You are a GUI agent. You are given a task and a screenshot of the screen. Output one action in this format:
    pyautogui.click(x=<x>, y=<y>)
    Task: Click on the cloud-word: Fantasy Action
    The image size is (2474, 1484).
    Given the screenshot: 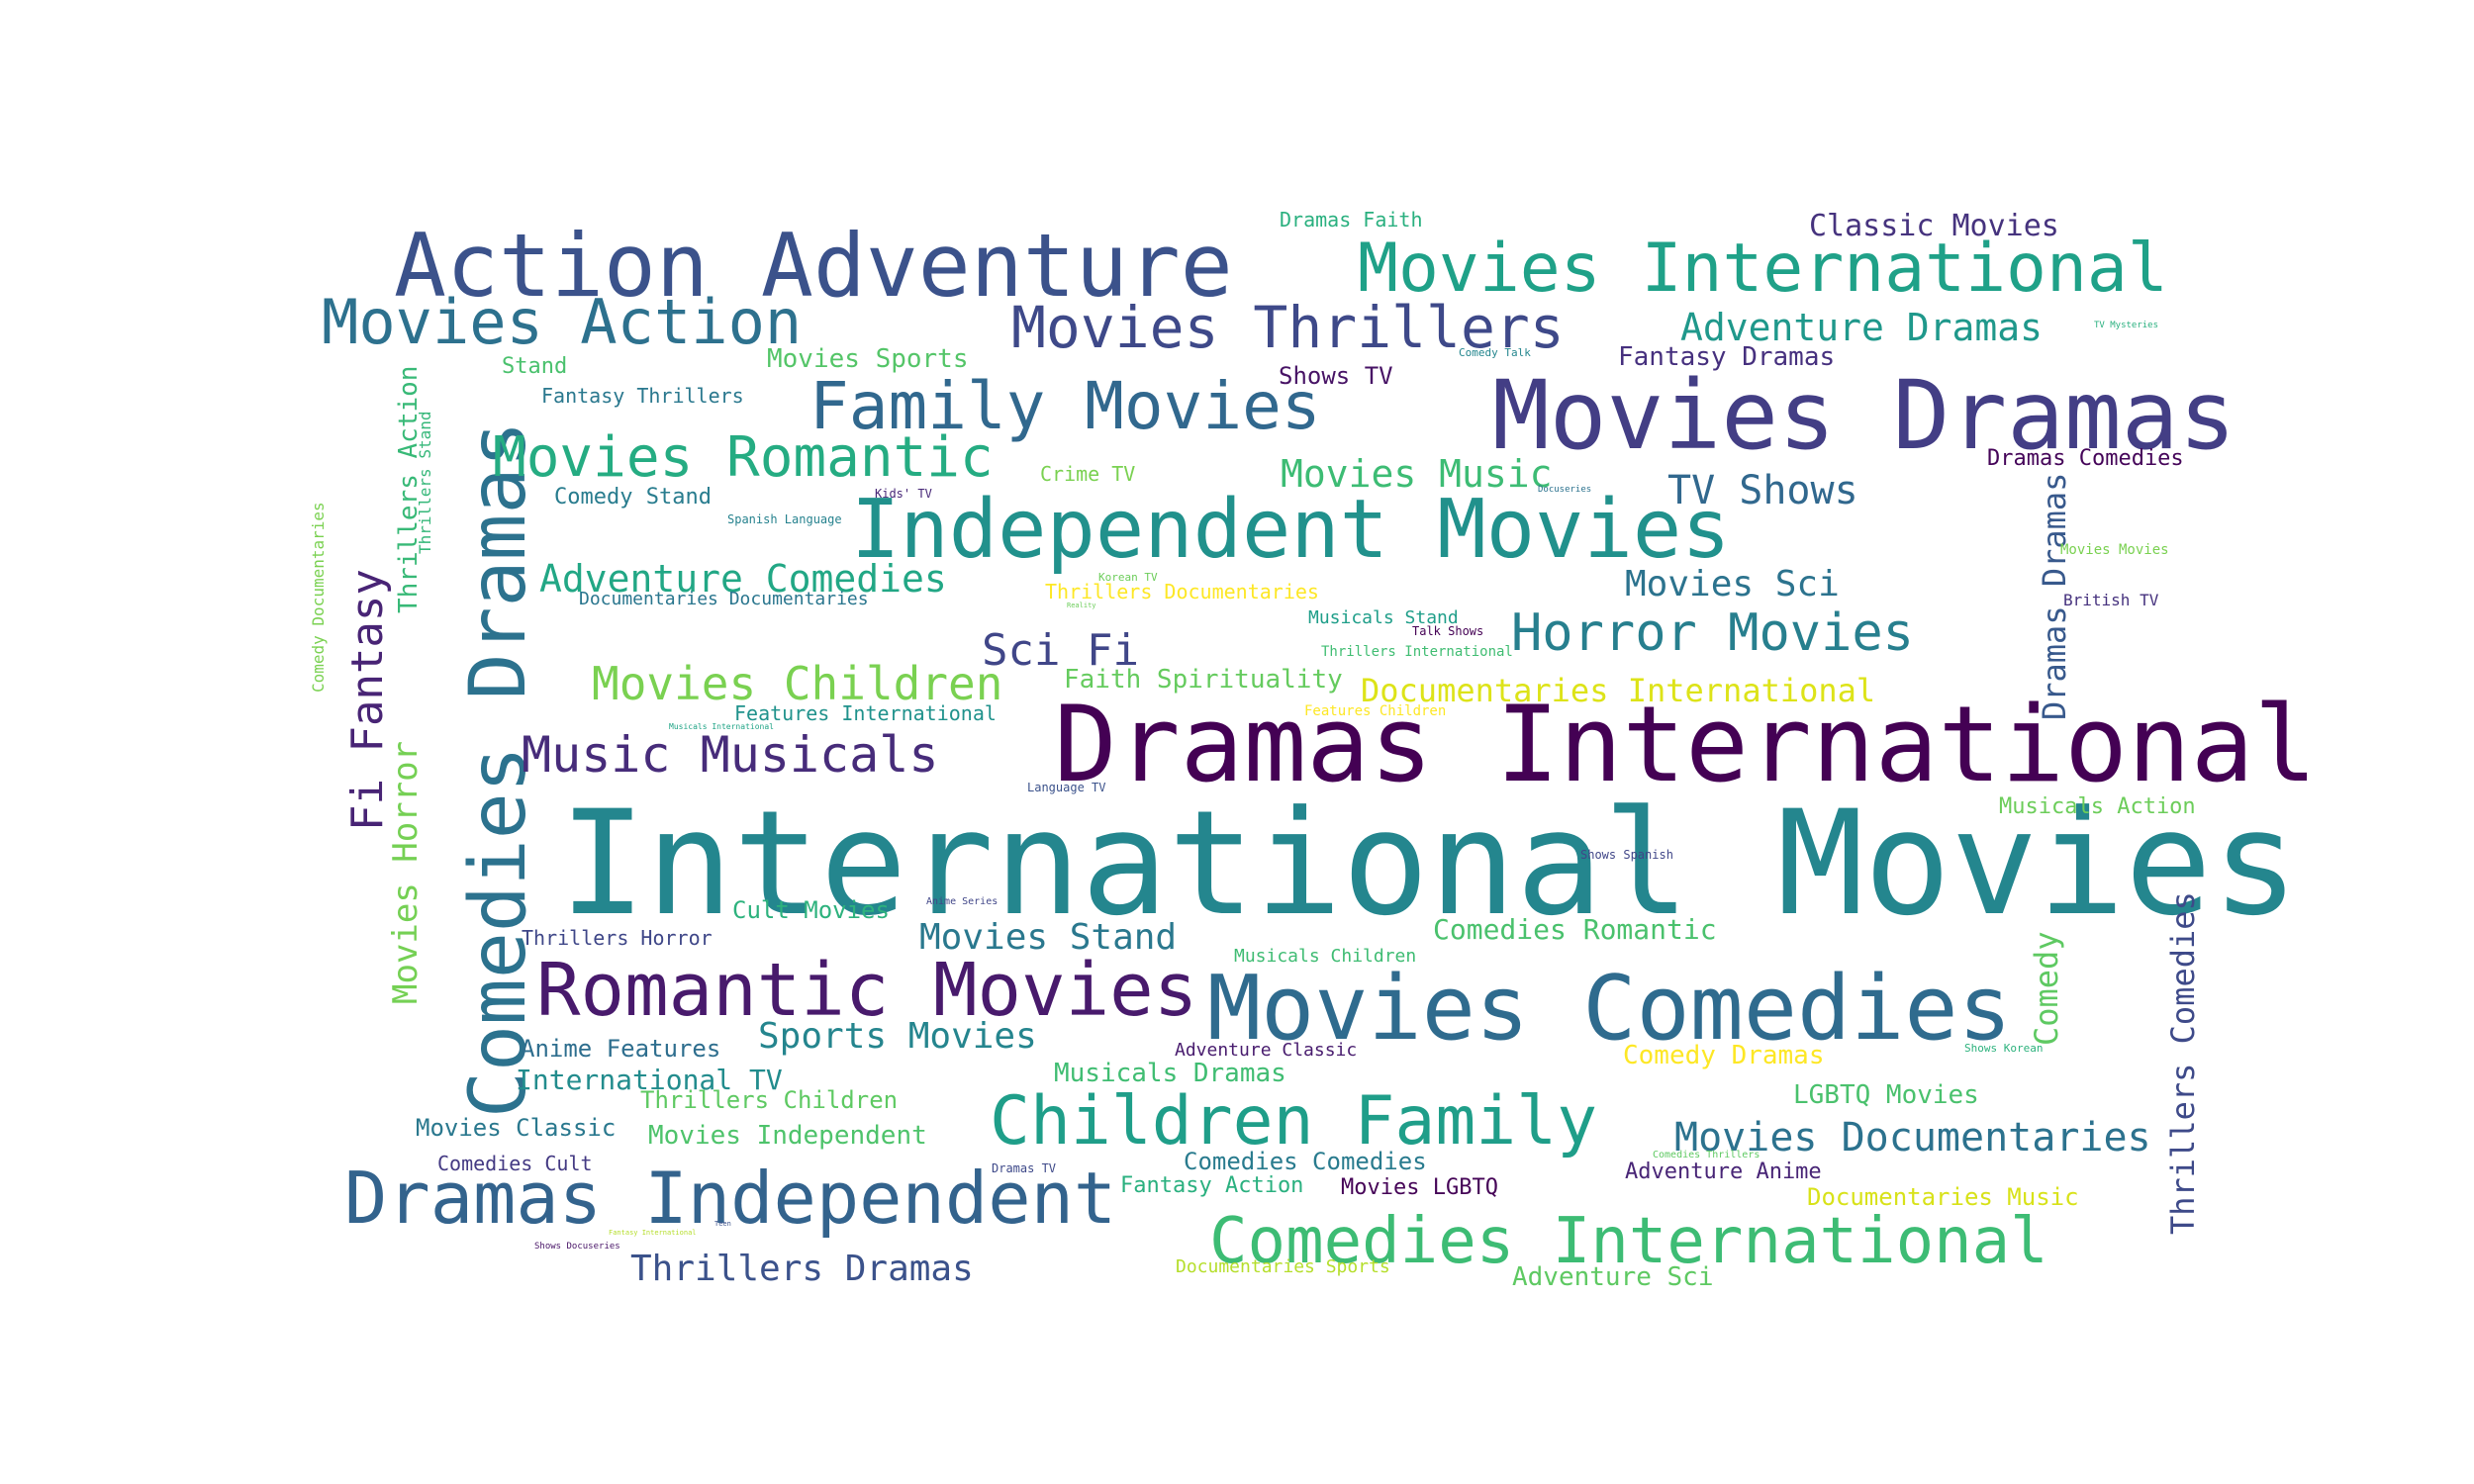 What is the action you would take?
    pyautogui.click(x=1212, y=1185)
    